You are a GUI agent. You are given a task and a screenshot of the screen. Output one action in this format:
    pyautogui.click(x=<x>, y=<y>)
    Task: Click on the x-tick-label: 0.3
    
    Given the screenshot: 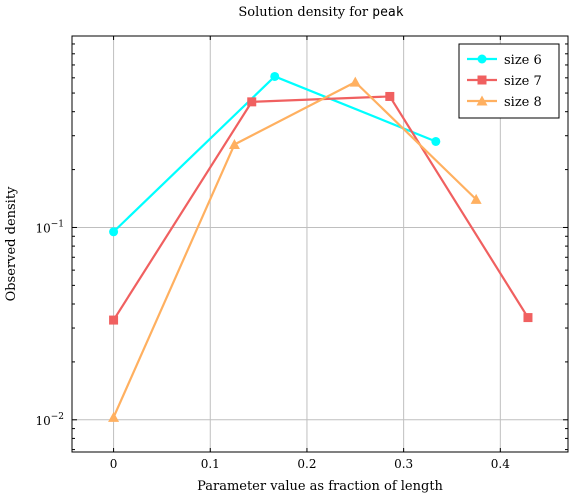 What is the action you would take?
    pyautogui.click(x=403, y=464)
    